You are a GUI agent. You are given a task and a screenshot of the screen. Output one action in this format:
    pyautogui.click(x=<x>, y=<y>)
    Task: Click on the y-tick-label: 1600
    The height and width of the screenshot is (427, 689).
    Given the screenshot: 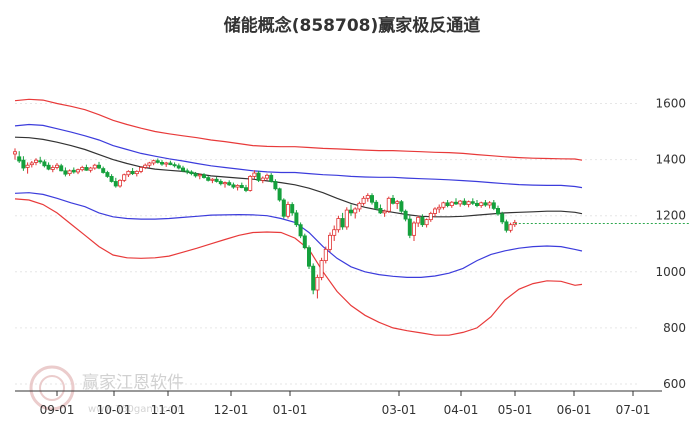 What is the action you would take?
    pyautogui.click(x=670, y=104)
    